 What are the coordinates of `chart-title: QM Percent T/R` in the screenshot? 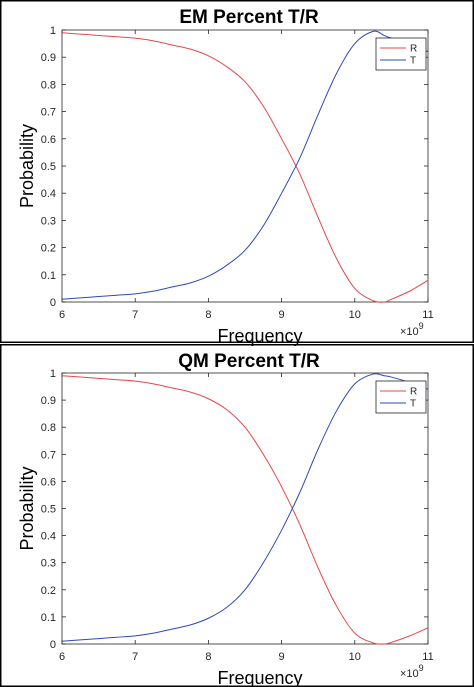 It's located at (249, 361).